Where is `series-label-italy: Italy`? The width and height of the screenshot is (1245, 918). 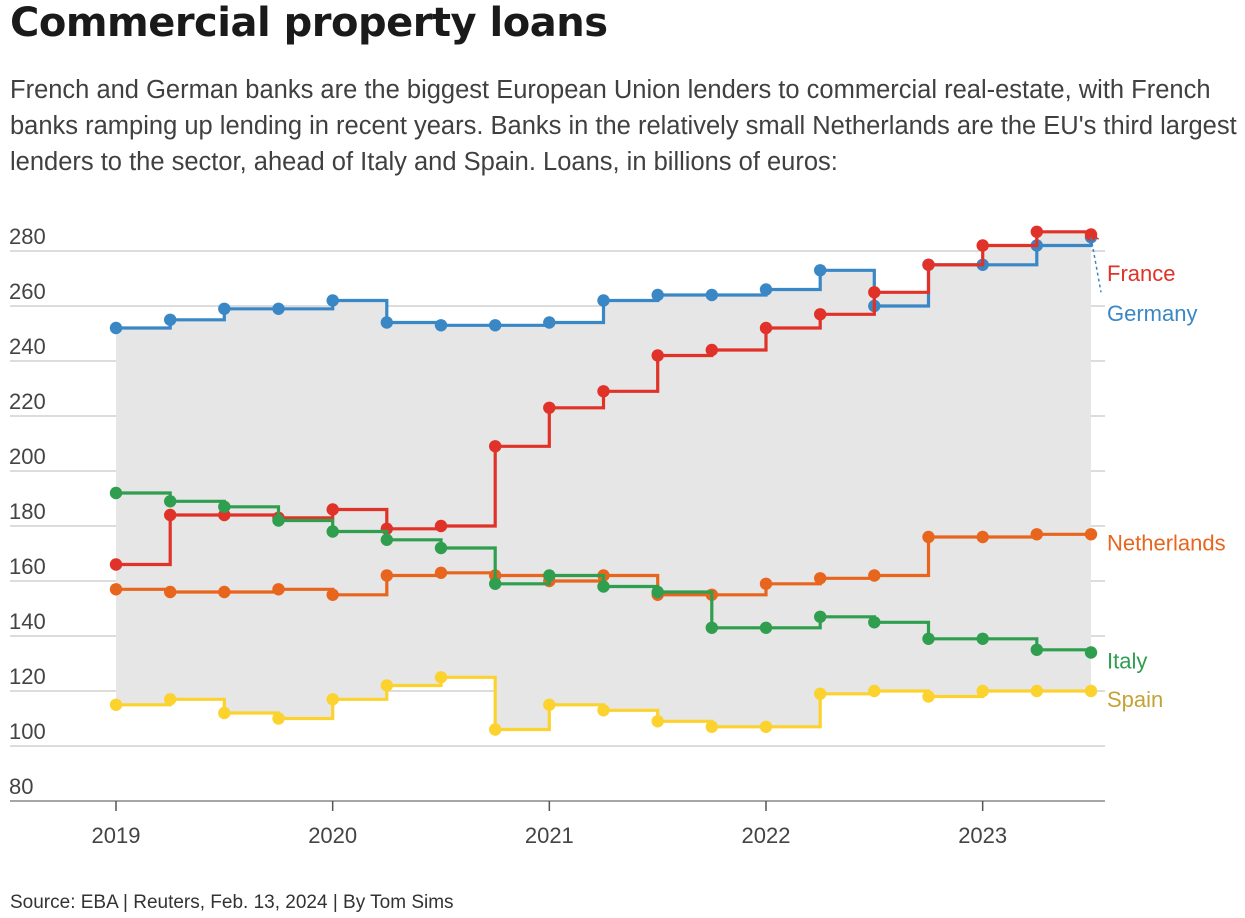
series-label-italy: Italy is located at coordinates (1127, 661).